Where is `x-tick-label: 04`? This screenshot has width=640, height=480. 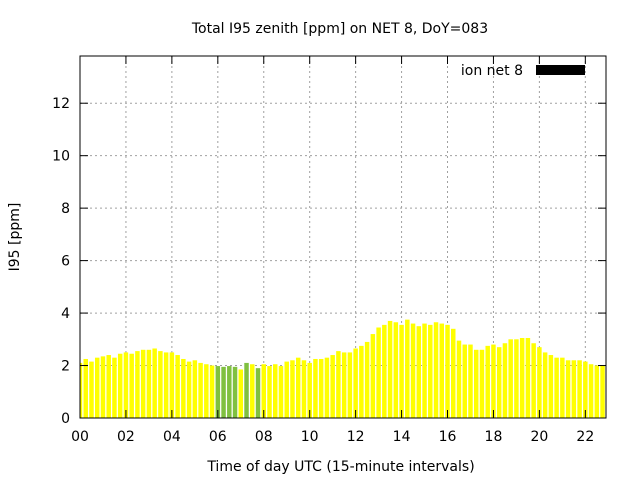
x-tick-label: 04 is located at coordinates (172, 437).